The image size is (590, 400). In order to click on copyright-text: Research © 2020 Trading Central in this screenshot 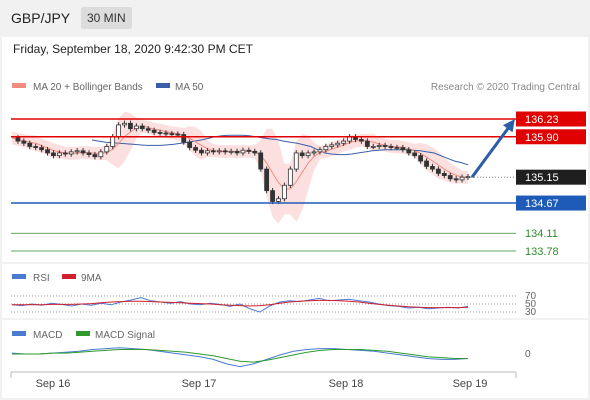, I will do `click(505, 87)`.